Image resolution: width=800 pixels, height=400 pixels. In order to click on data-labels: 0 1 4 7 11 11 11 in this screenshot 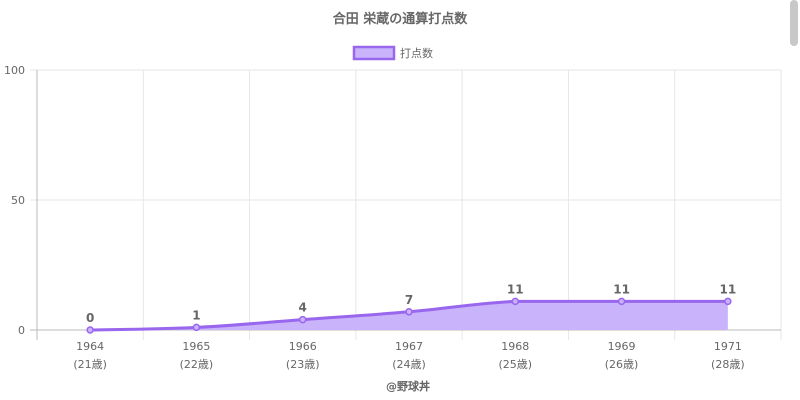, I will do `click(411, 303)`.